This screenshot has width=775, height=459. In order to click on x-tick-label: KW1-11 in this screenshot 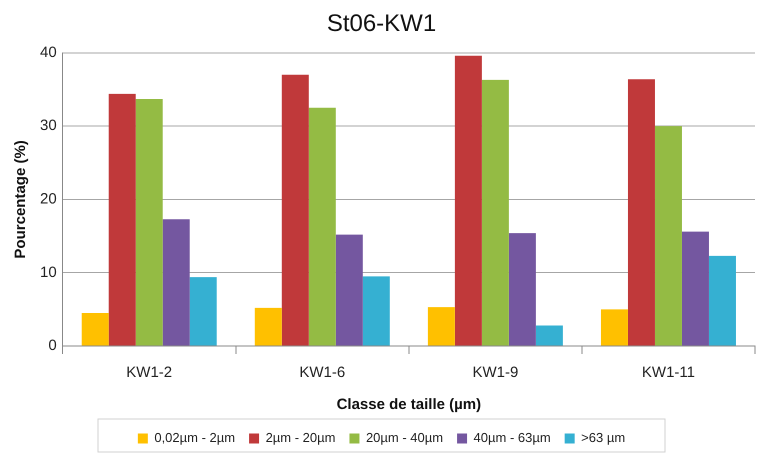, I will do `click(668, 373)`.